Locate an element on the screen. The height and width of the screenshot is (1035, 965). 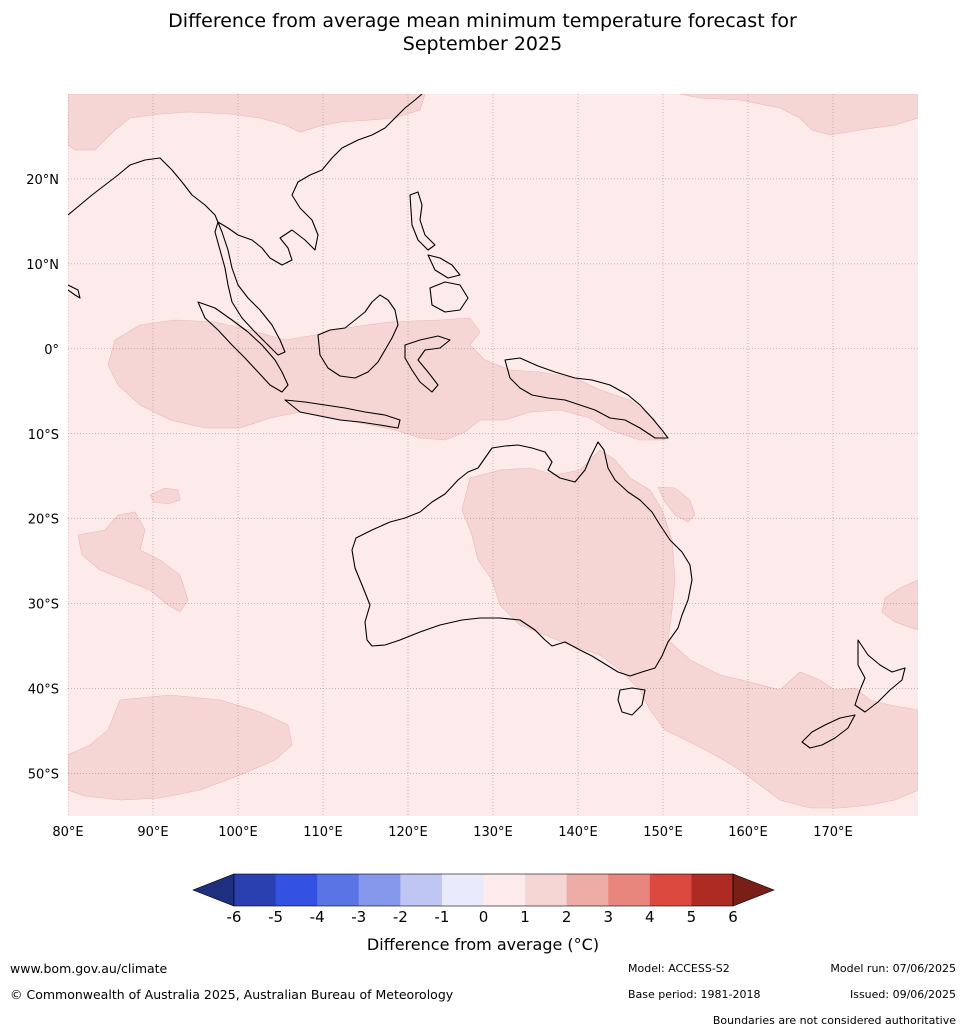
coastline-java is located at coordinates (342, 414).